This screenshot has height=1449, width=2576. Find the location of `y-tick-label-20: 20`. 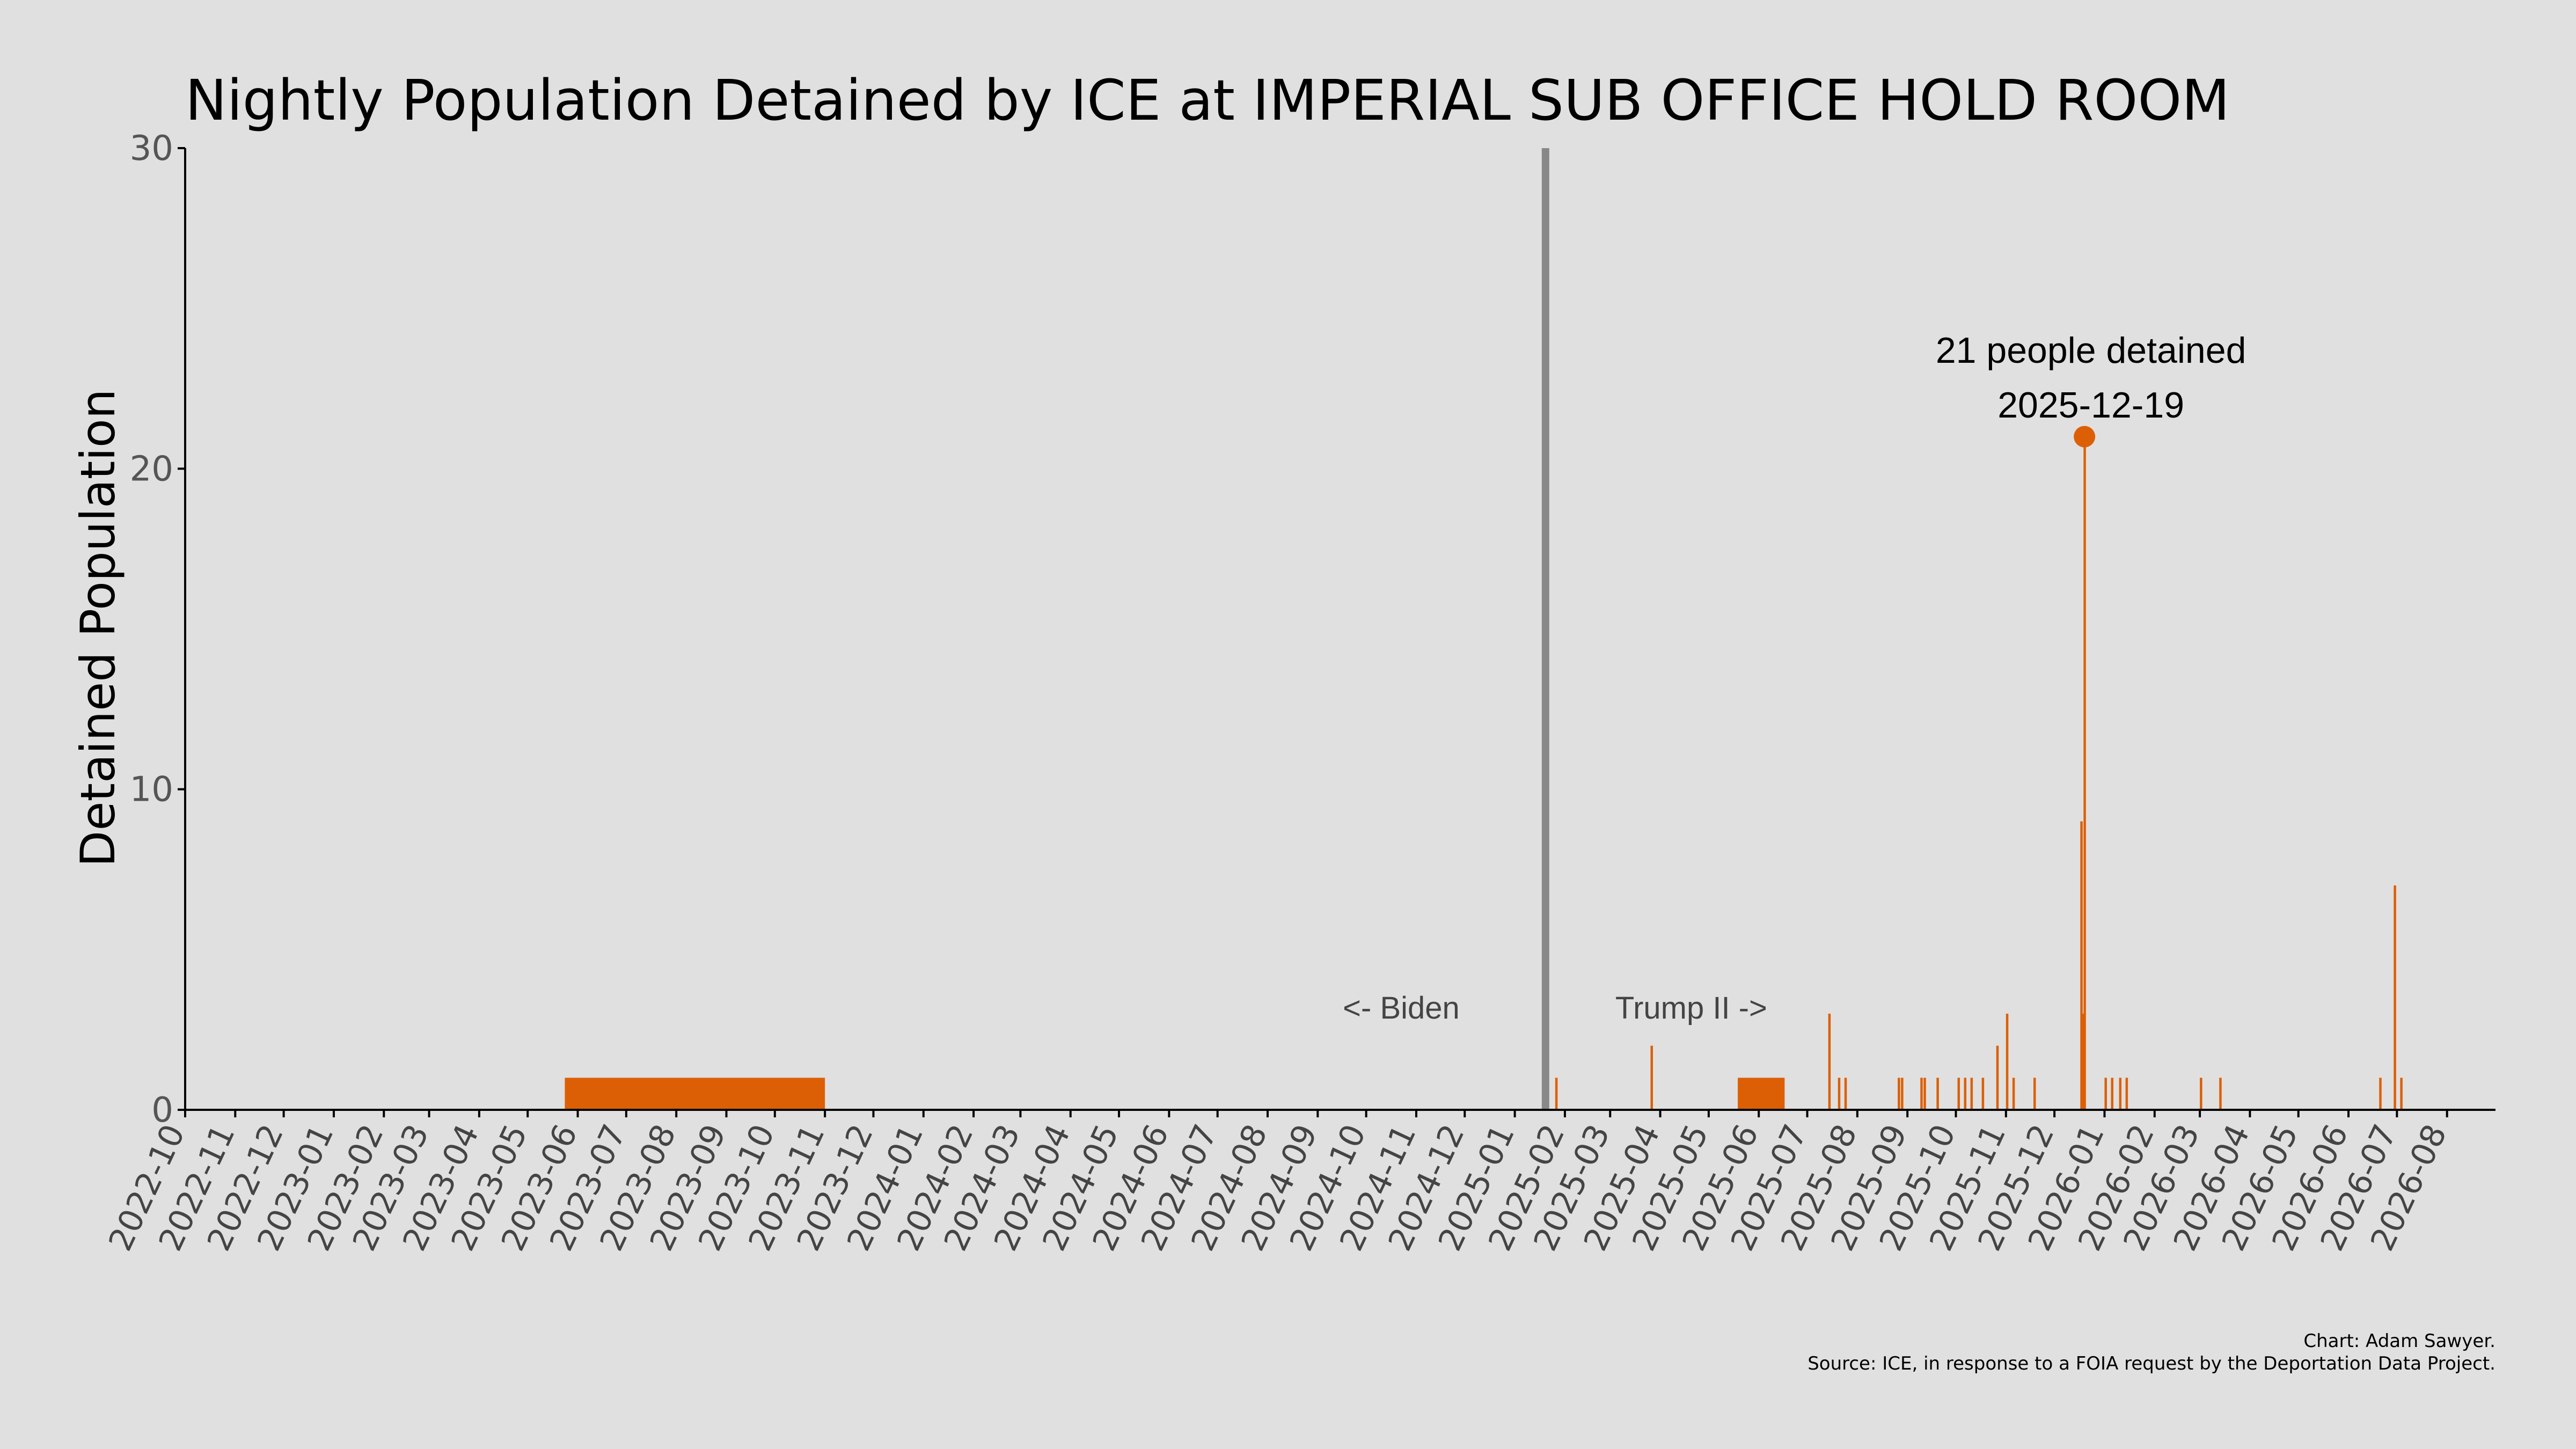

y-tick-label-20: 20 is located at coordinates (151, 469).